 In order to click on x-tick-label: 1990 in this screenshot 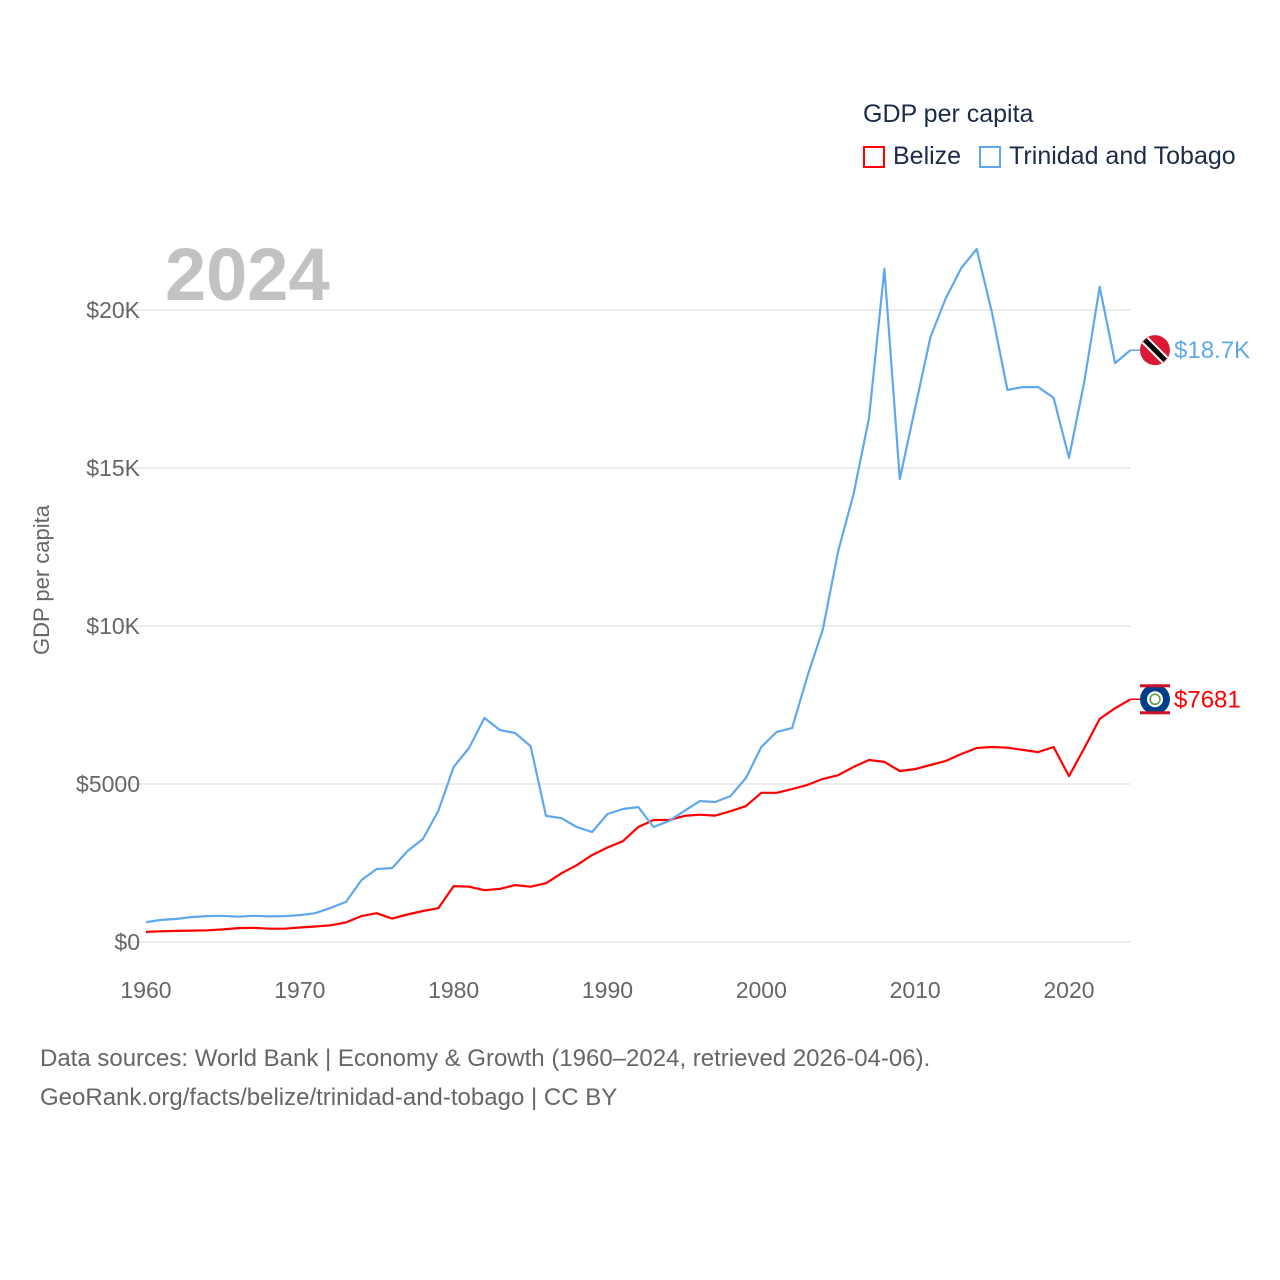, I will do `click(607, 990)`.